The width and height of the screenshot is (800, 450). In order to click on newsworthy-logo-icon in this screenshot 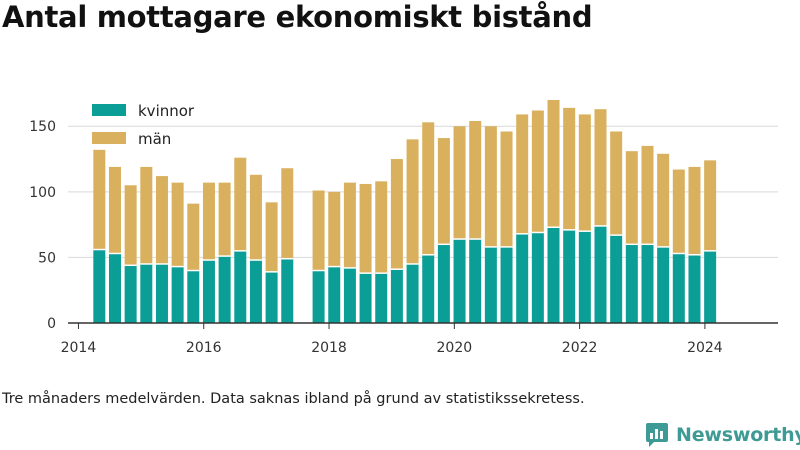, I will do `click(657, 435)`.